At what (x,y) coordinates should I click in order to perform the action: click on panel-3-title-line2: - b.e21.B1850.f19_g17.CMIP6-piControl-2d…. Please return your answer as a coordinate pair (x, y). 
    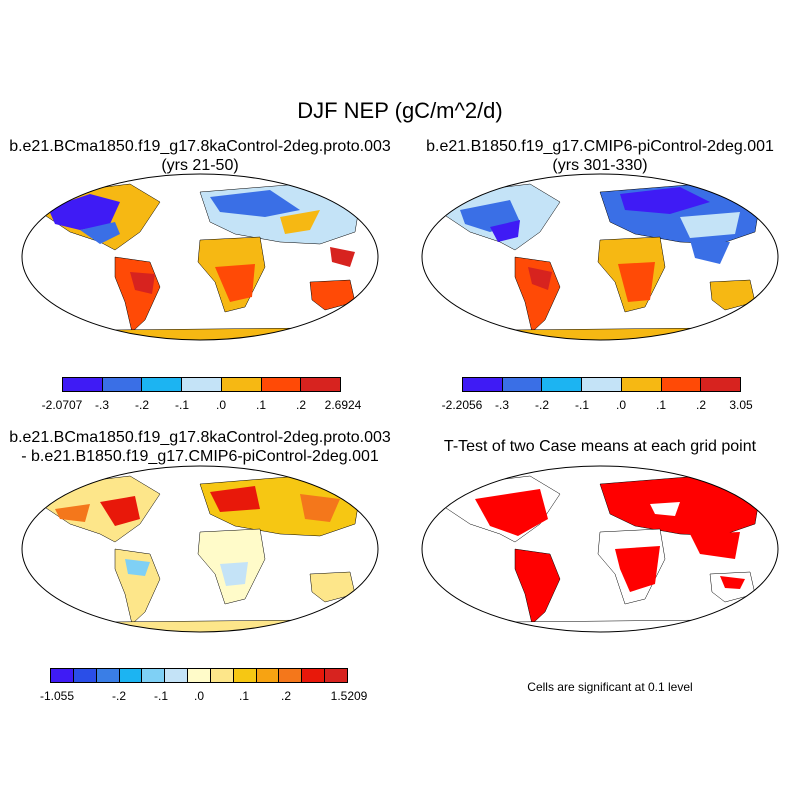
    Looking at the image, I should click on (200, 456).